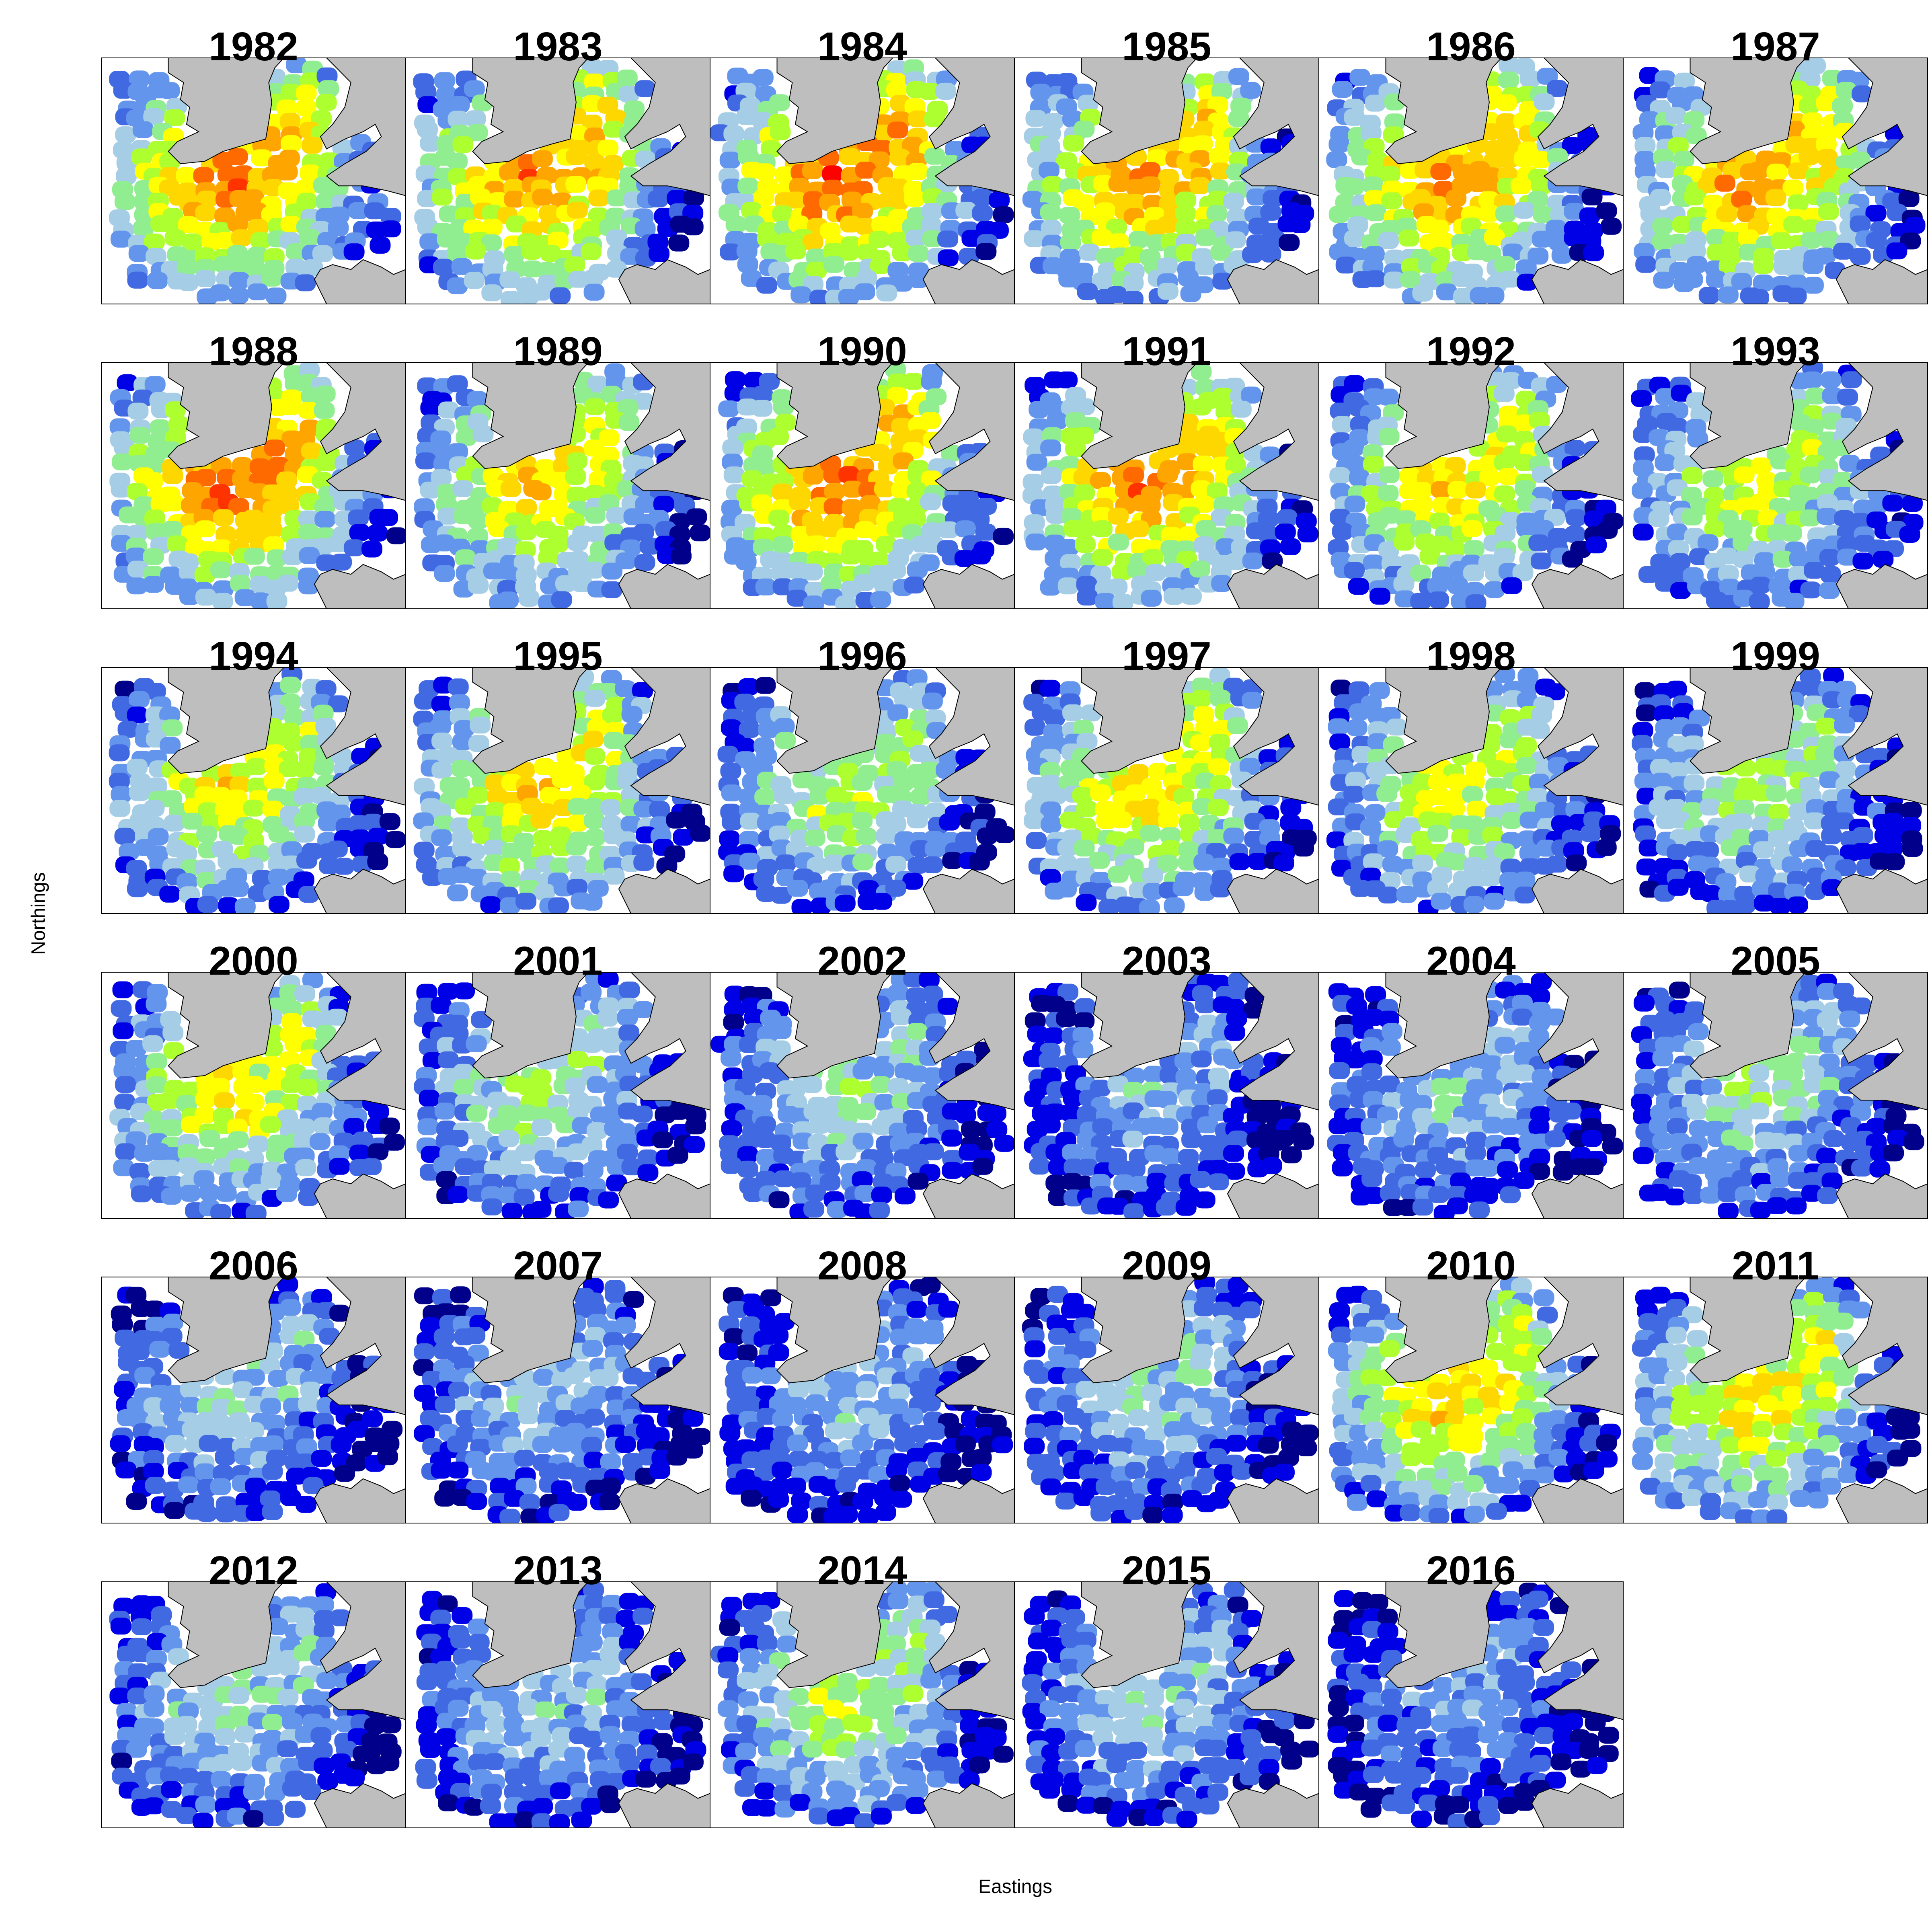 The height and width of the screenshot is (1932, 1930). What do you see at coordinates (557, 774) in the screenshot?
I see `map-panel-1995: 1995` at bounding box center [557, 774].